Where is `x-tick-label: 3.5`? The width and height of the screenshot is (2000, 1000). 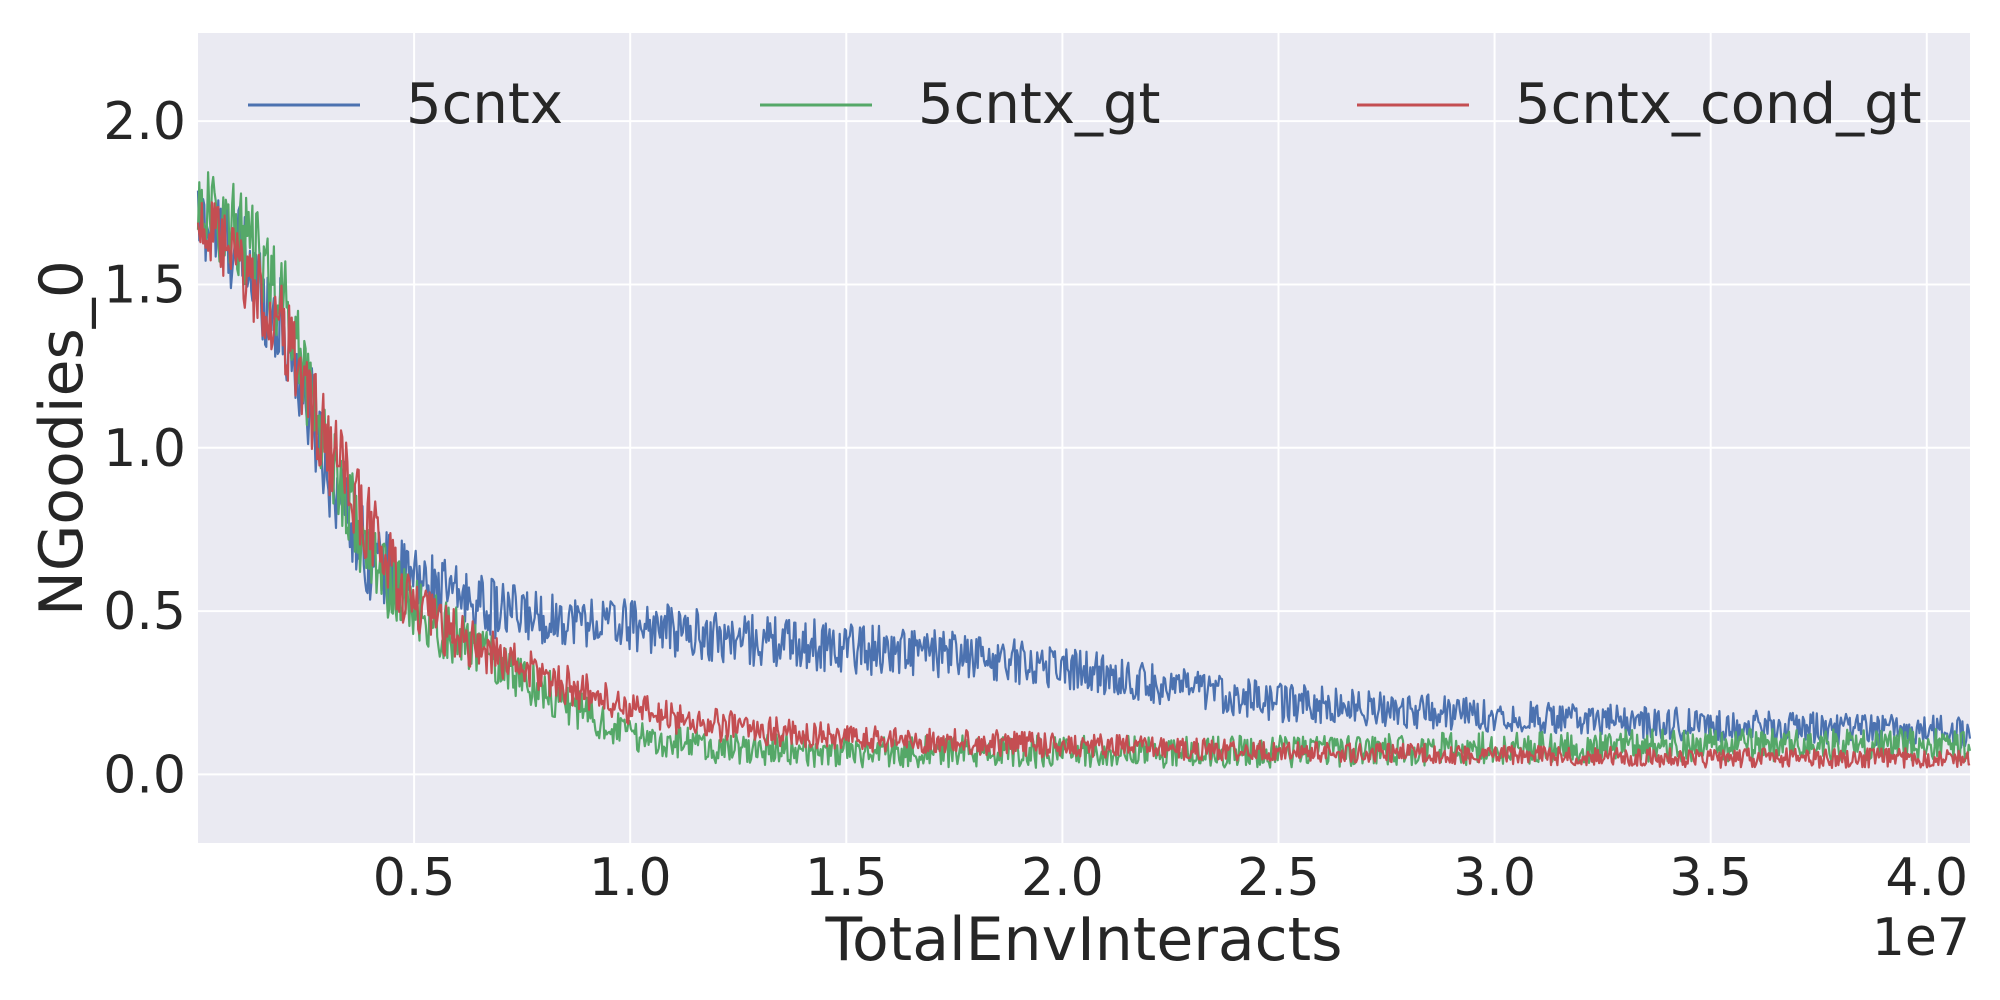
x-tick-label: 3.5 is located at coordinates (1710, 878).